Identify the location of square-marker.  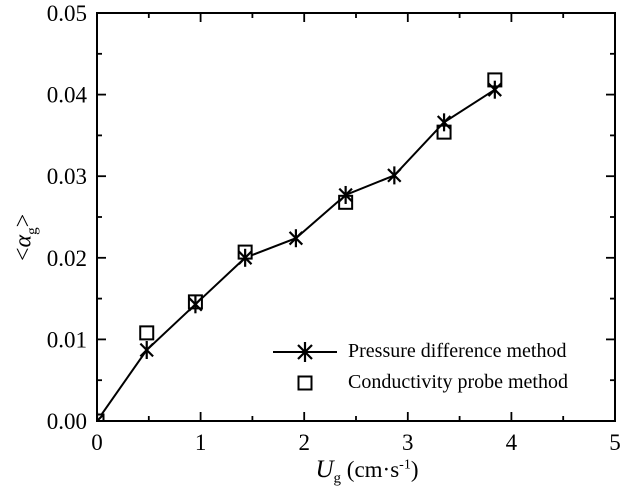
(147, 333).